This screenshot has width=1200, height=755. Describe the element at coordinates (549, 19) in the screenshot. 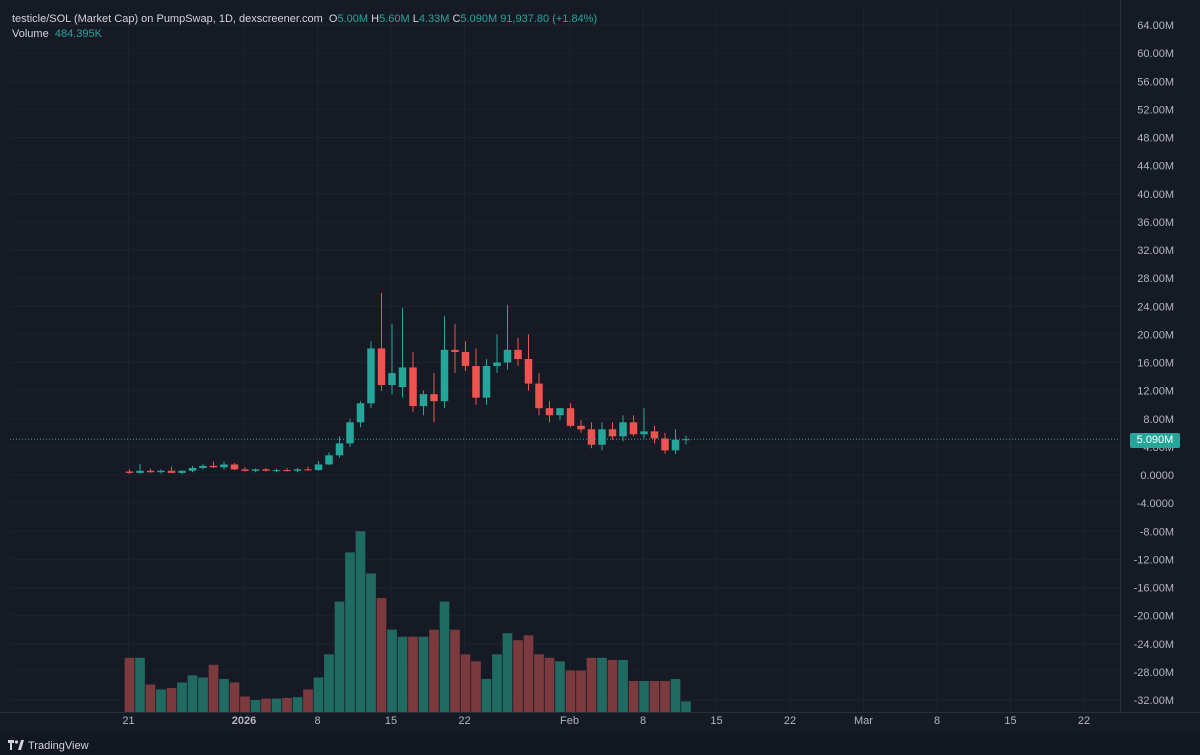

I see `change-value: 91,937.80 (+1.84%)` at that location.